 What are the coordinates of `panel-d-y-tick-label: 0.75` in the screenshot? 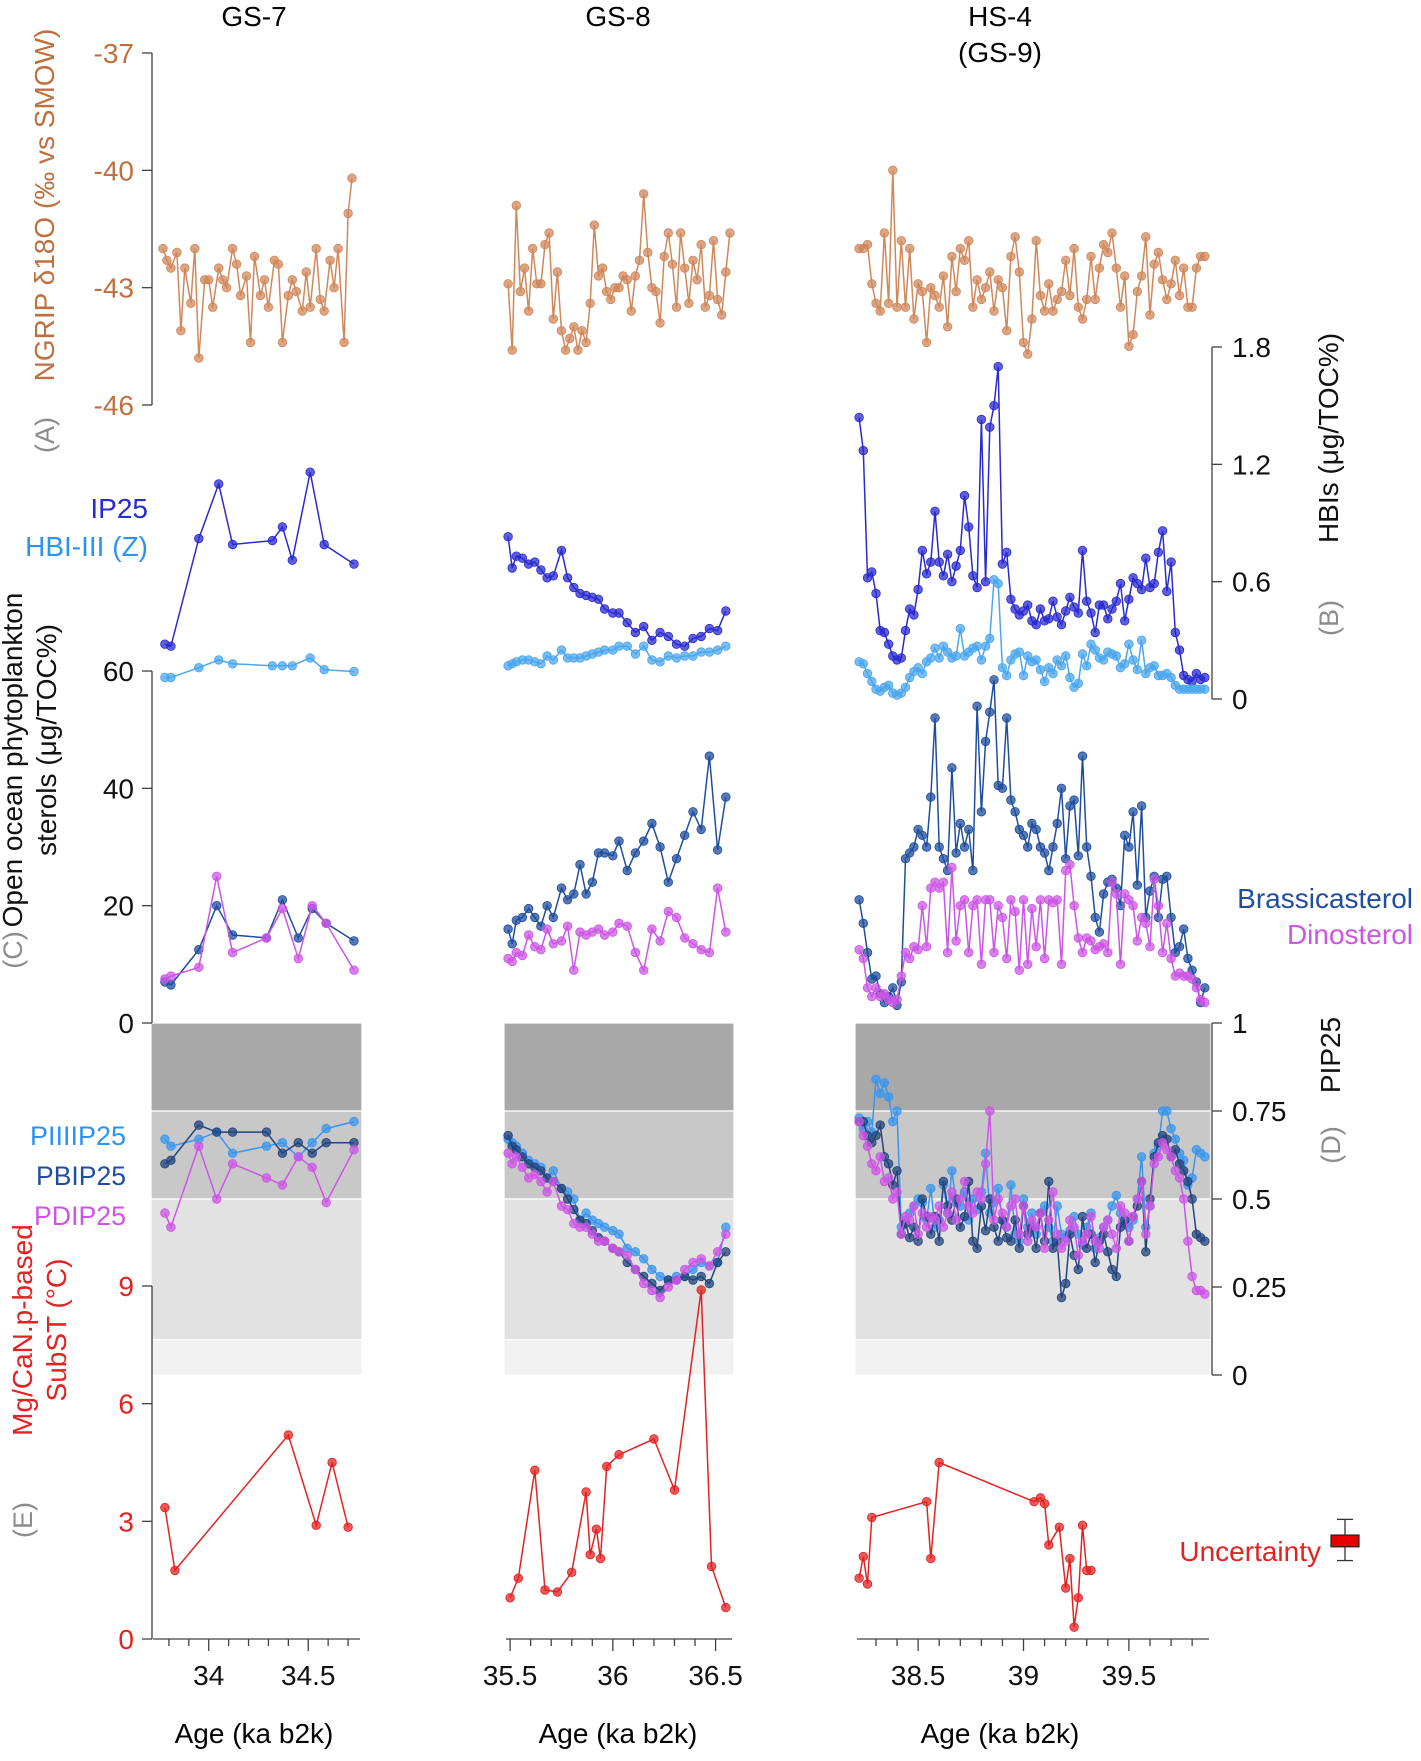 It's located at (1259, 1111).